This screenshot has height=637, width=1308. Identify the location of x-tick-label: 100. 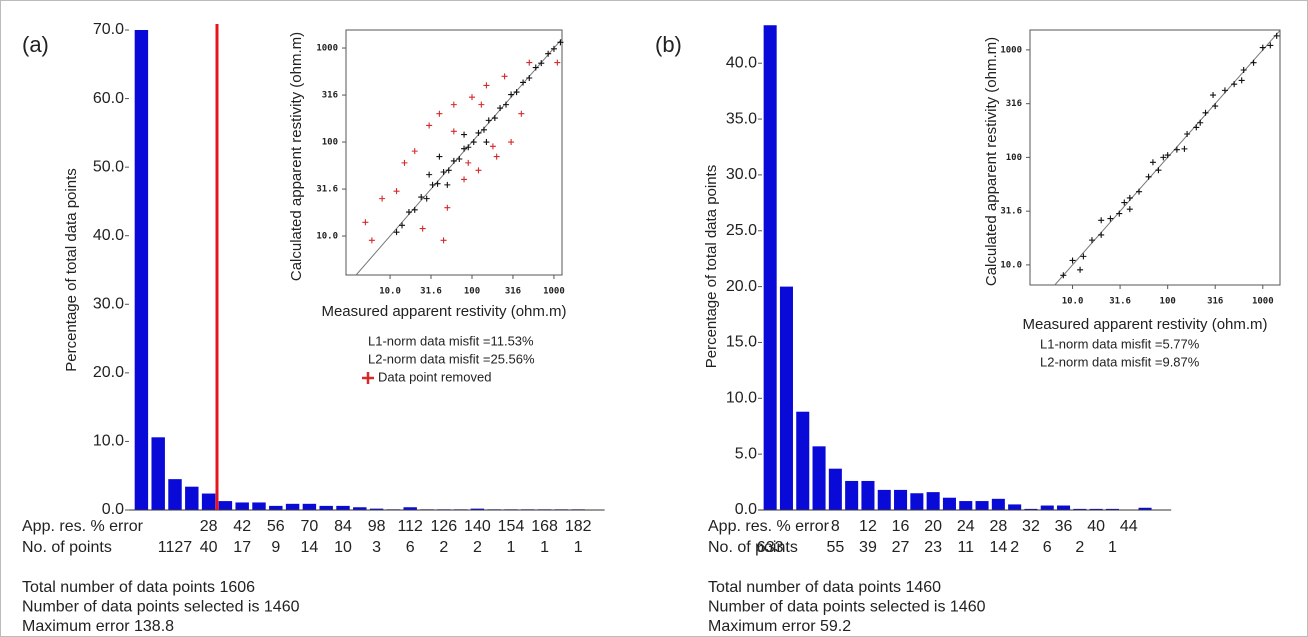
(1168, 302).